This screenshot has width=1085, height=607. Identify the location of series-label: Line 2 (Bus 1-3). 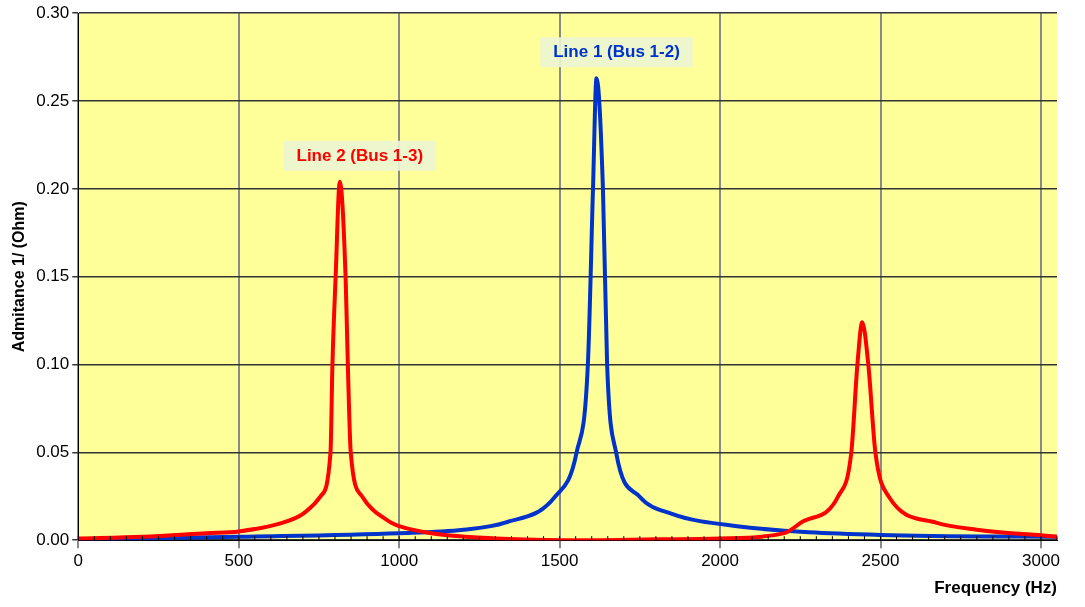
(360, 155).